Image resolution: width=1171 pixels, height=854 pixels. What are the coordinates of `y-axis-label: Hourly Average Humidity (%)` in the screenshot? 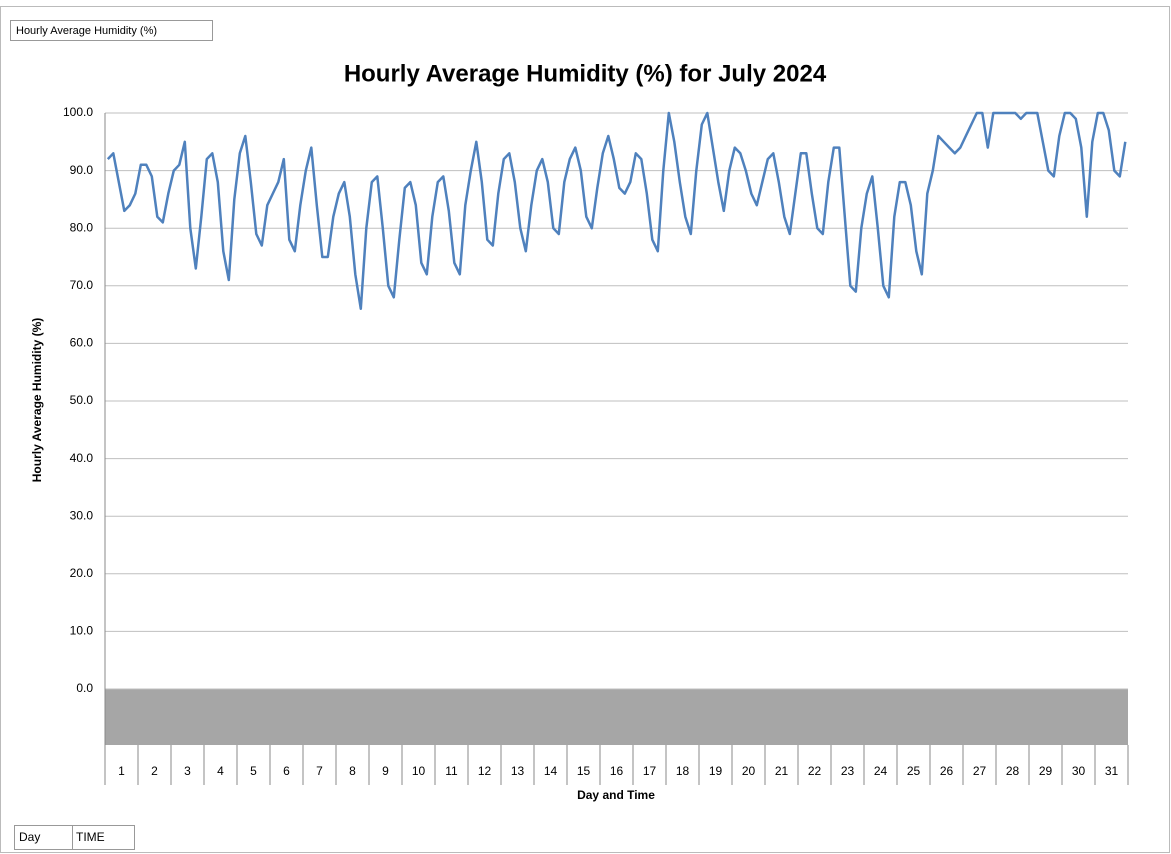 It's located at (37, 400).